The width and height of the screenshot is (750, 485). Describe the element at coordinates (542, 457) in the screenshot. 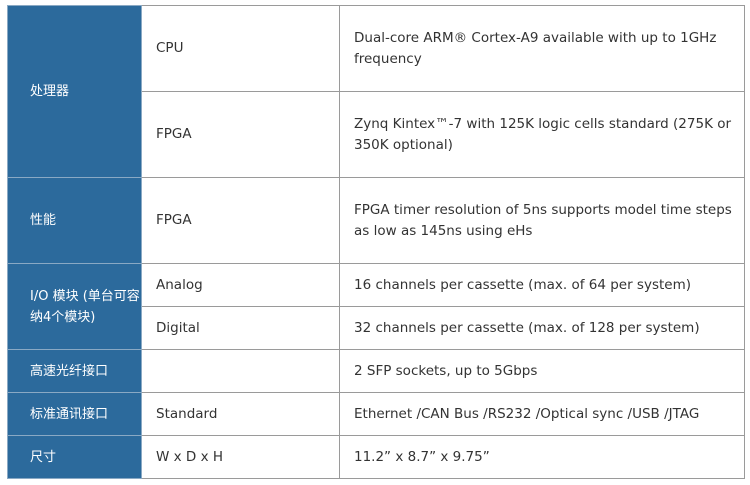

I see `description-cell: 11.2” x 8.7” x 9.75”` at that location.